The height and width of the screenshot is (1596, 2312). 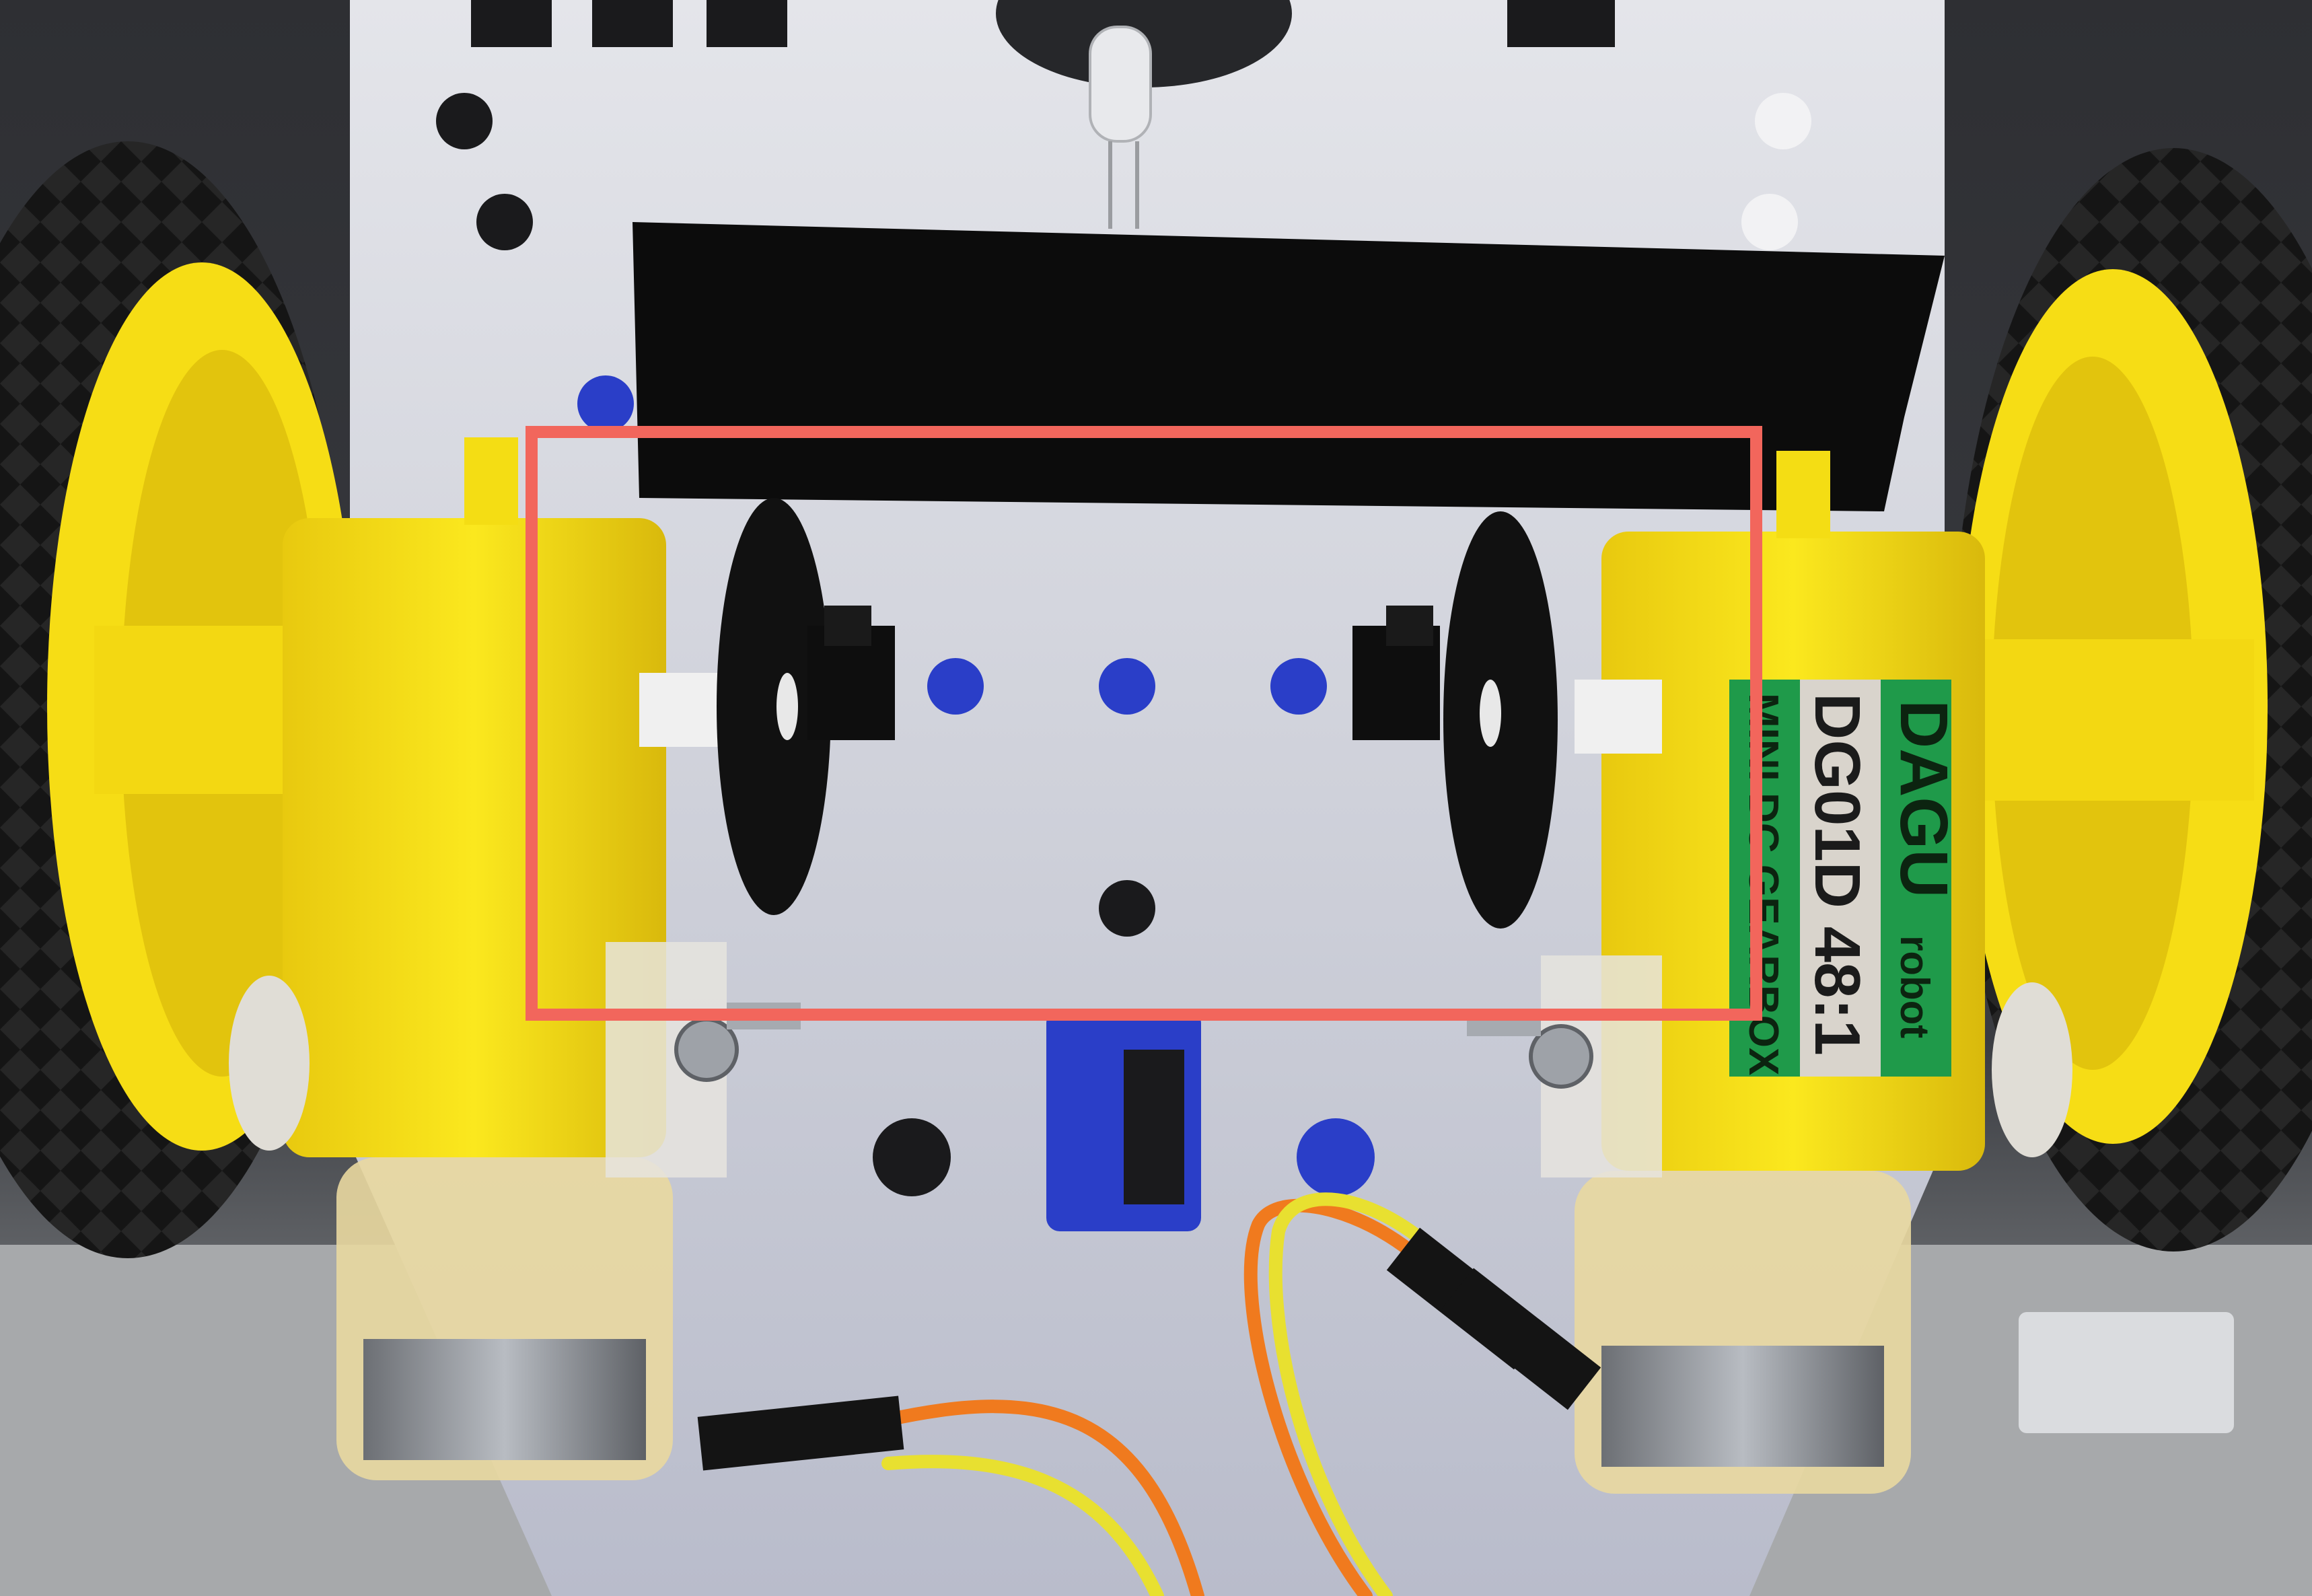 What do you see at coordinates (1837, 874) in the screenshot?
I see `motor-label-model: DG01D 48:1` at bounding box center [1837, 874].